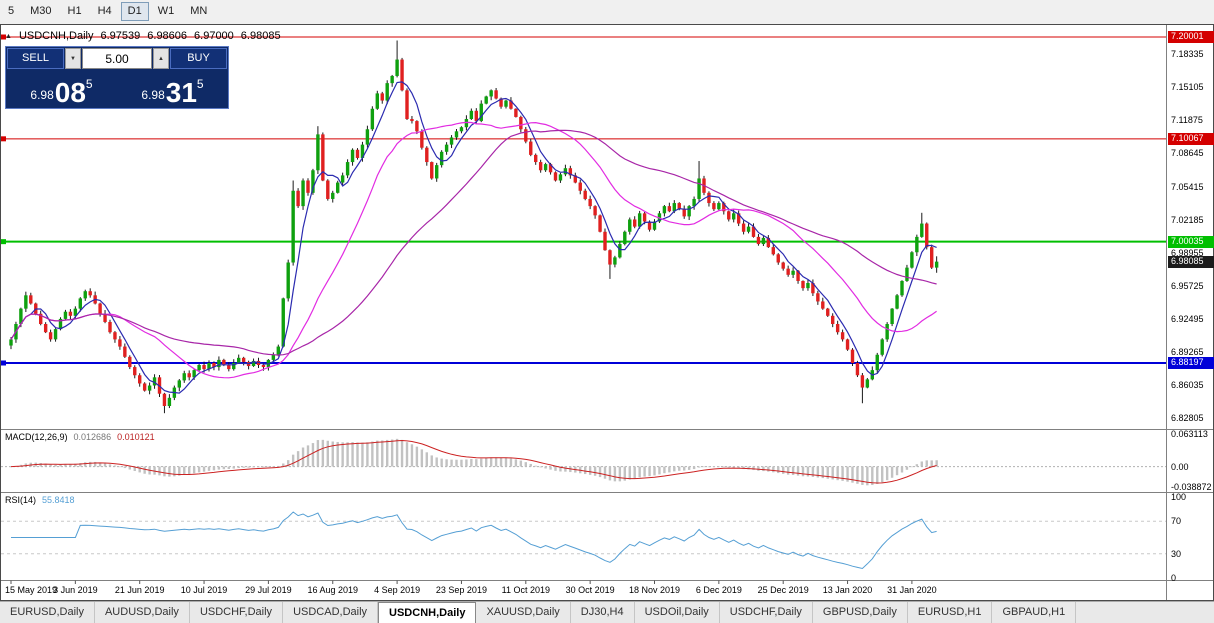 The width and height of the screenshot is (1214, 623). Describe the element at coordinates (42, 95) in the screenshot. I see `bid-prefix: 6.98` at that location.